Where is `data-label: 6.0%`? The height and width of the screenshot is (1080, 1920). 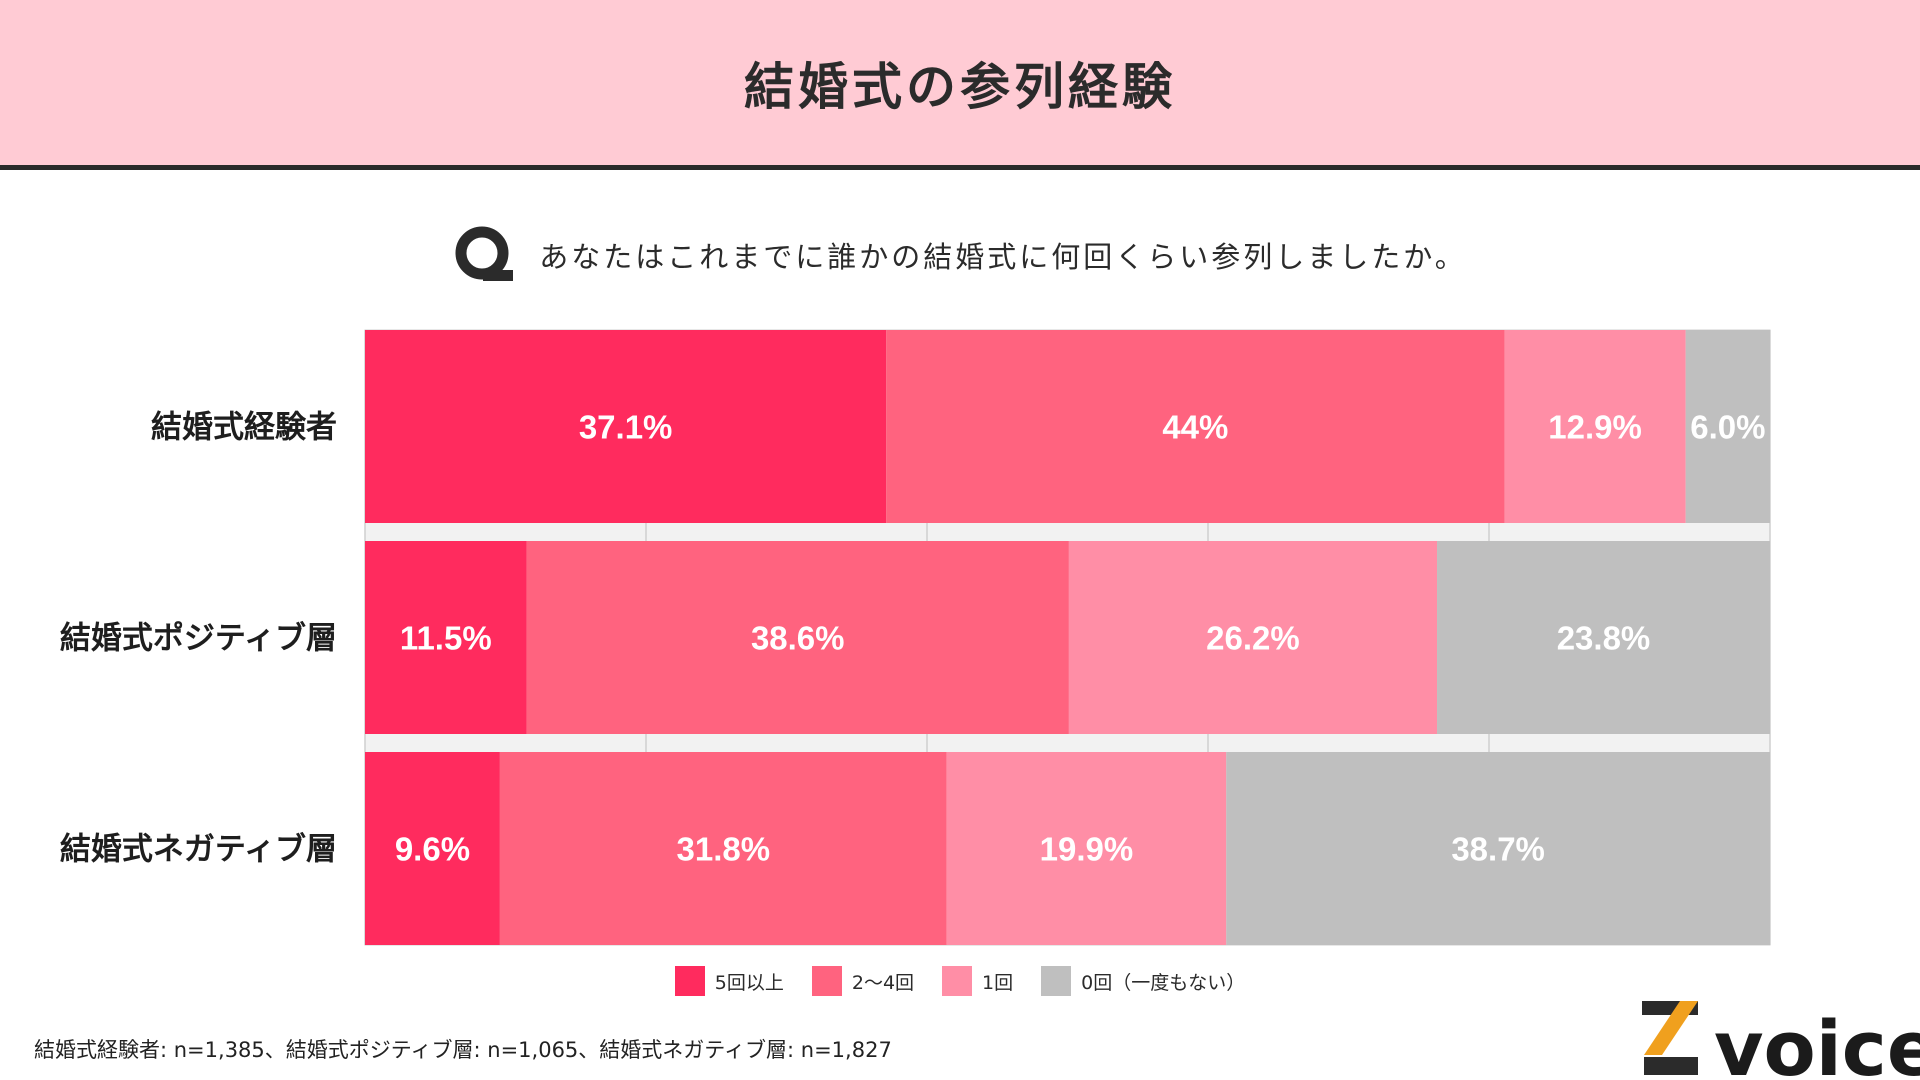
data-label: 6.0% is located at coordinates (1727, 427).